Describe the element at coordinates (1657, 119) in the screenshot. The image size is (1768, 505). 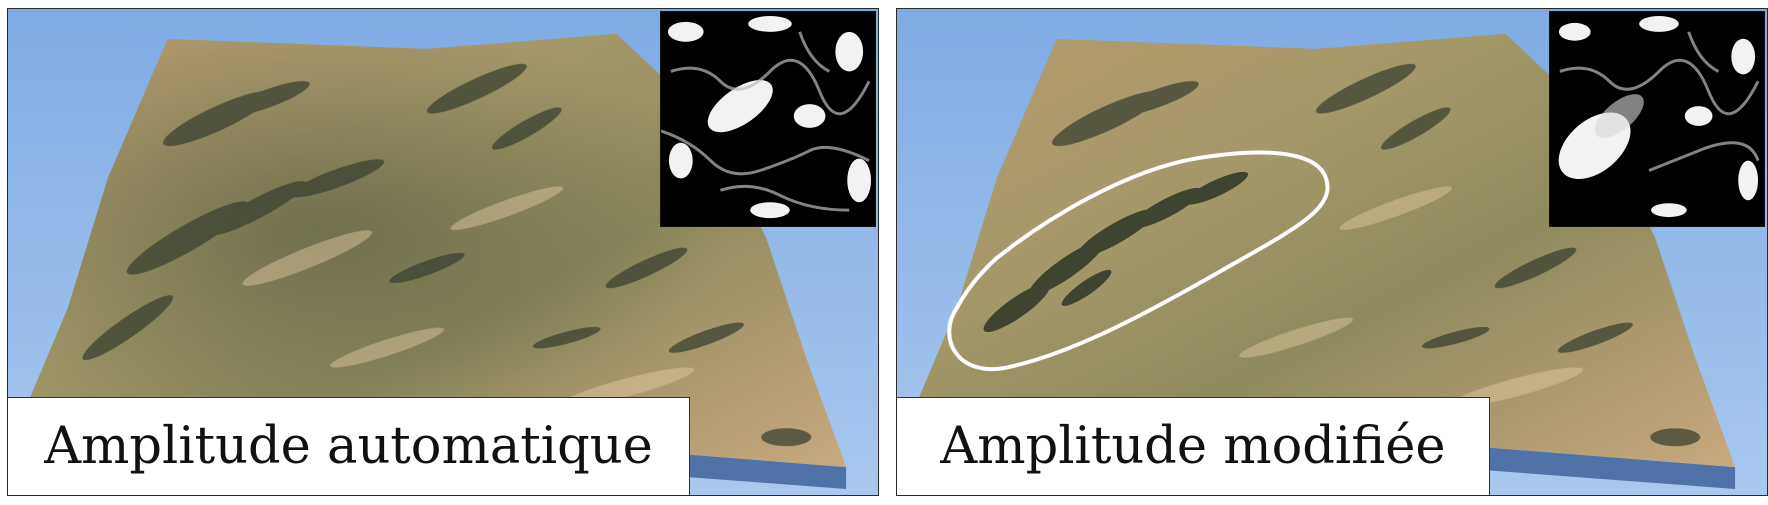
I see `river-network-map-modified` at that location.